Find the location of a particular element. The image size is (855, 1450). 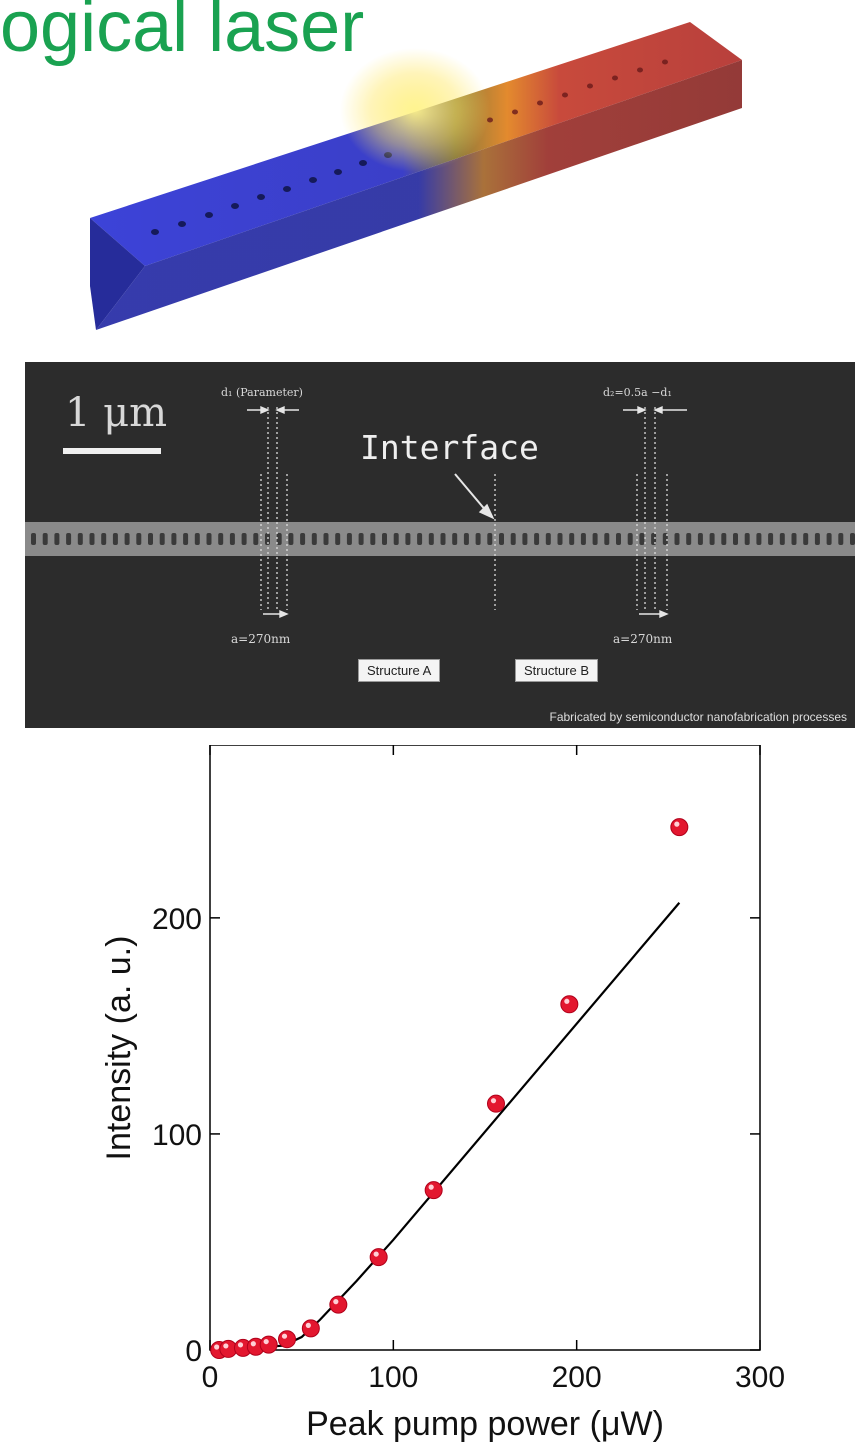

waveguide-front-face is located at coordinates (419, 195).